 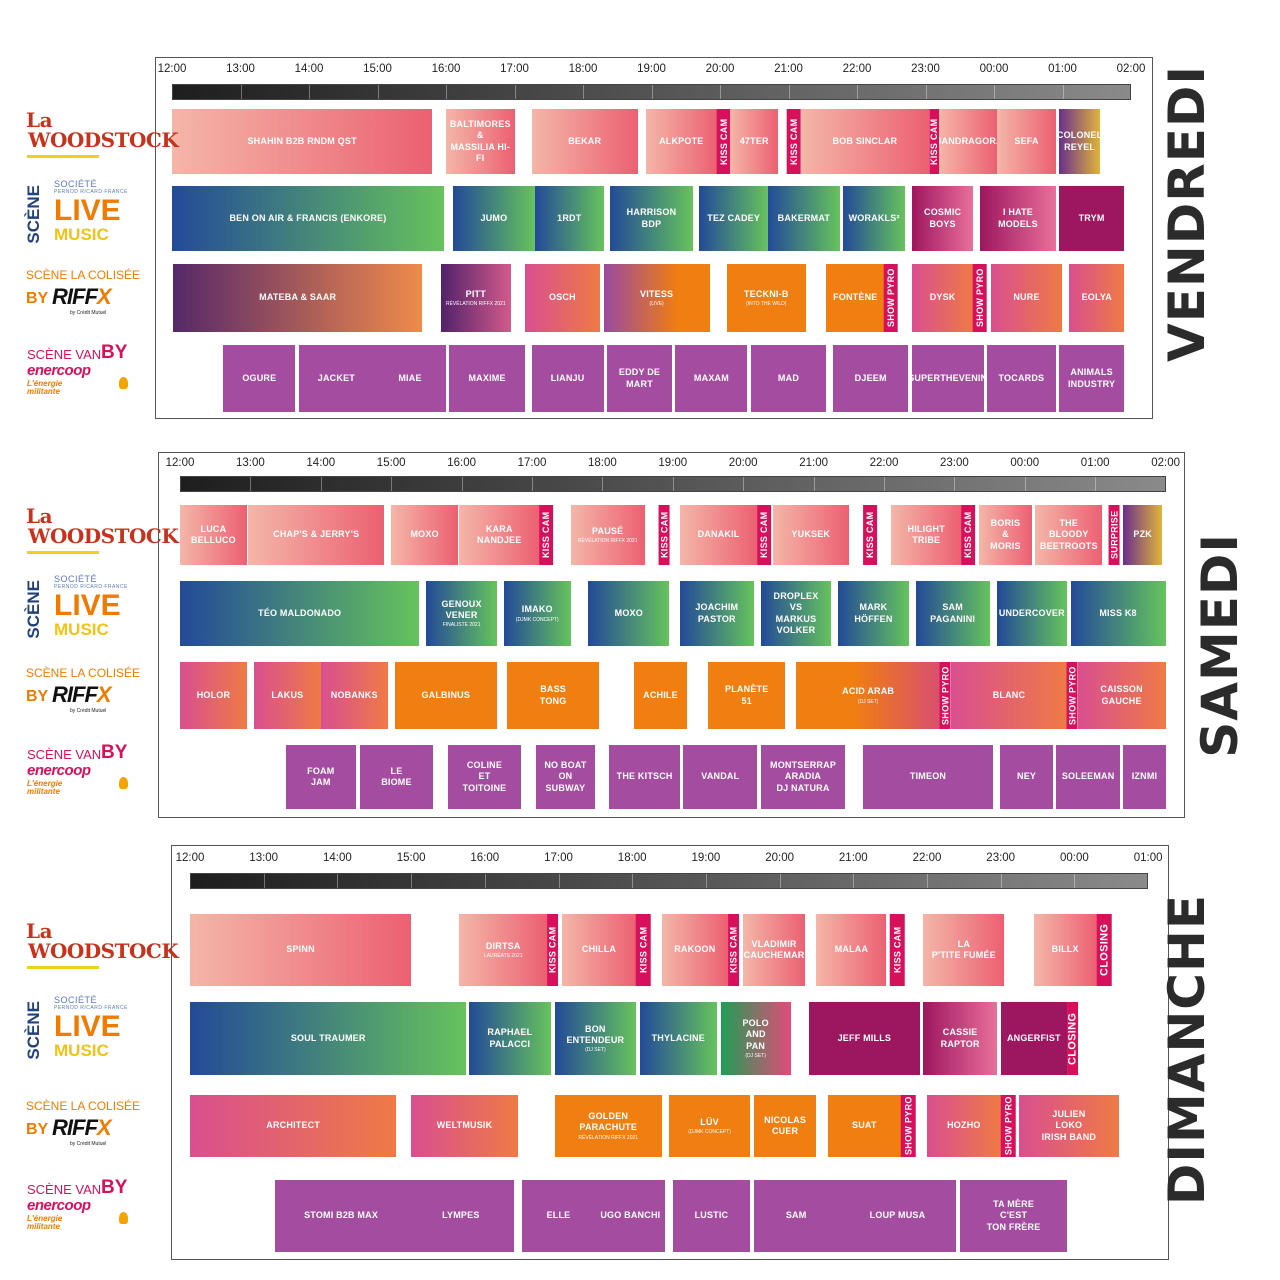 I want to click on artist-slot: CHILLA, so click(x=599, y=950).